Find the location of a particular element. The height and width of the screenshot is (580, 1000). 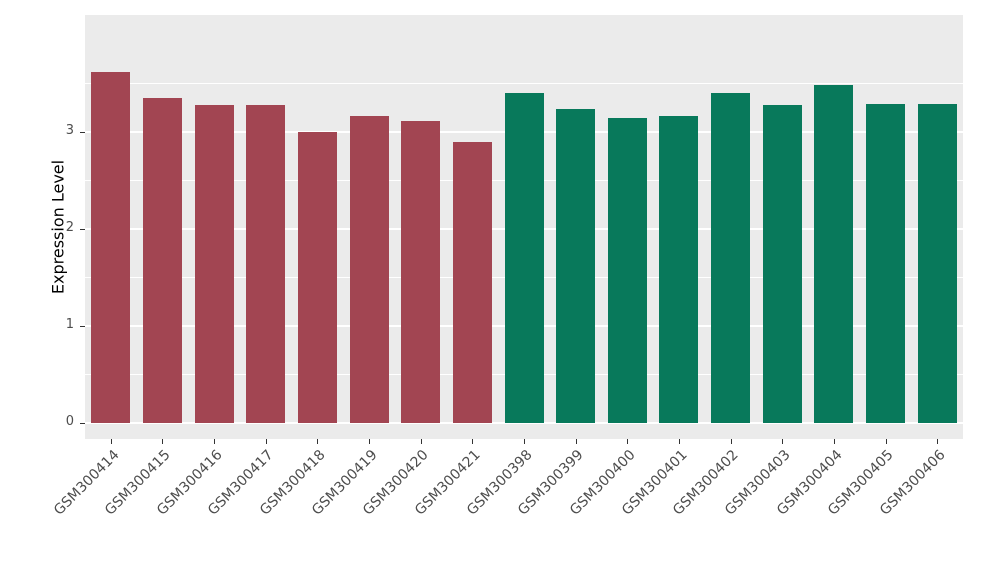

y-tick-label: 1 is located at coordinates (69, 324).